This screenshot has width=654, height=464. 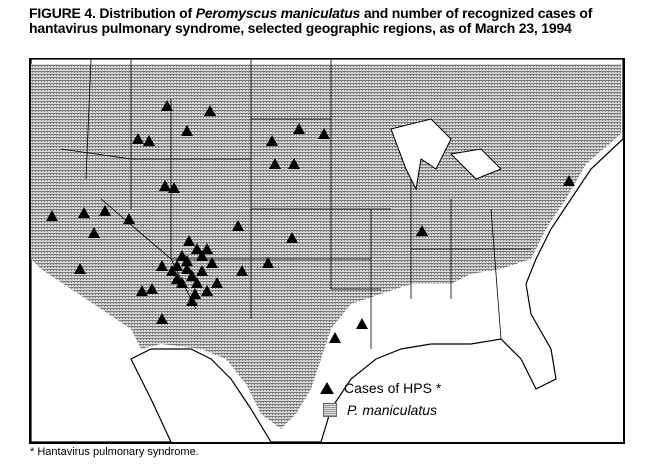 What do you see at coordinates (327, 388) in the screenshot?
I see `triangle-icon` at bounding box center [327, 388].